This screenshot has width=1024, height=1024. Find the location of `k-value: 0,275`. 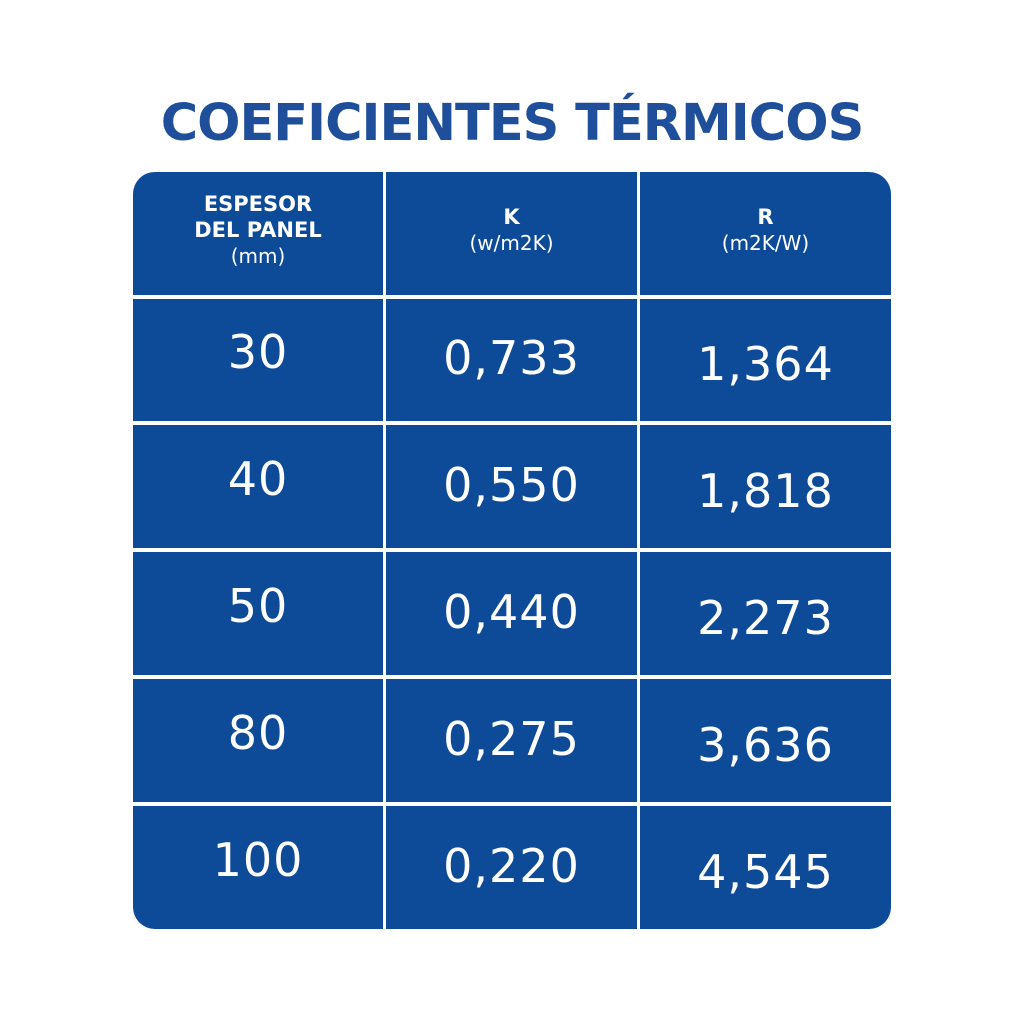

k-value: 0,275 is located at coordinates (511, 738).